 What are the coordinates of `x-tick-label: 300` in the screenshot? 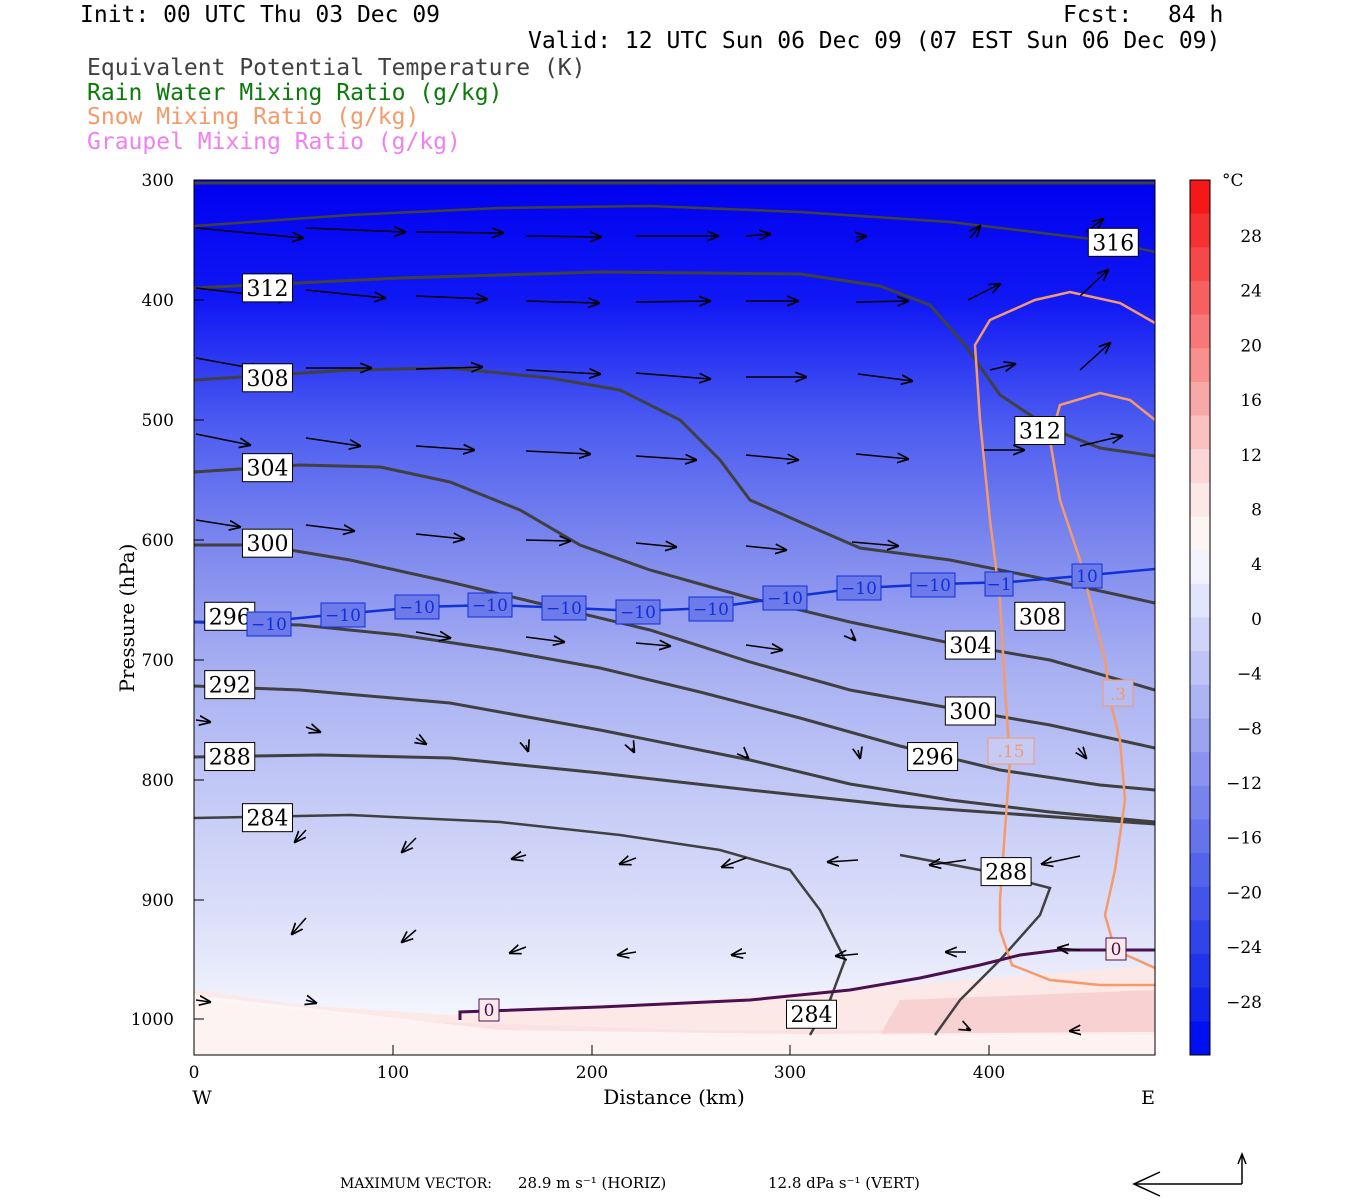 It's located at (790, 1073).